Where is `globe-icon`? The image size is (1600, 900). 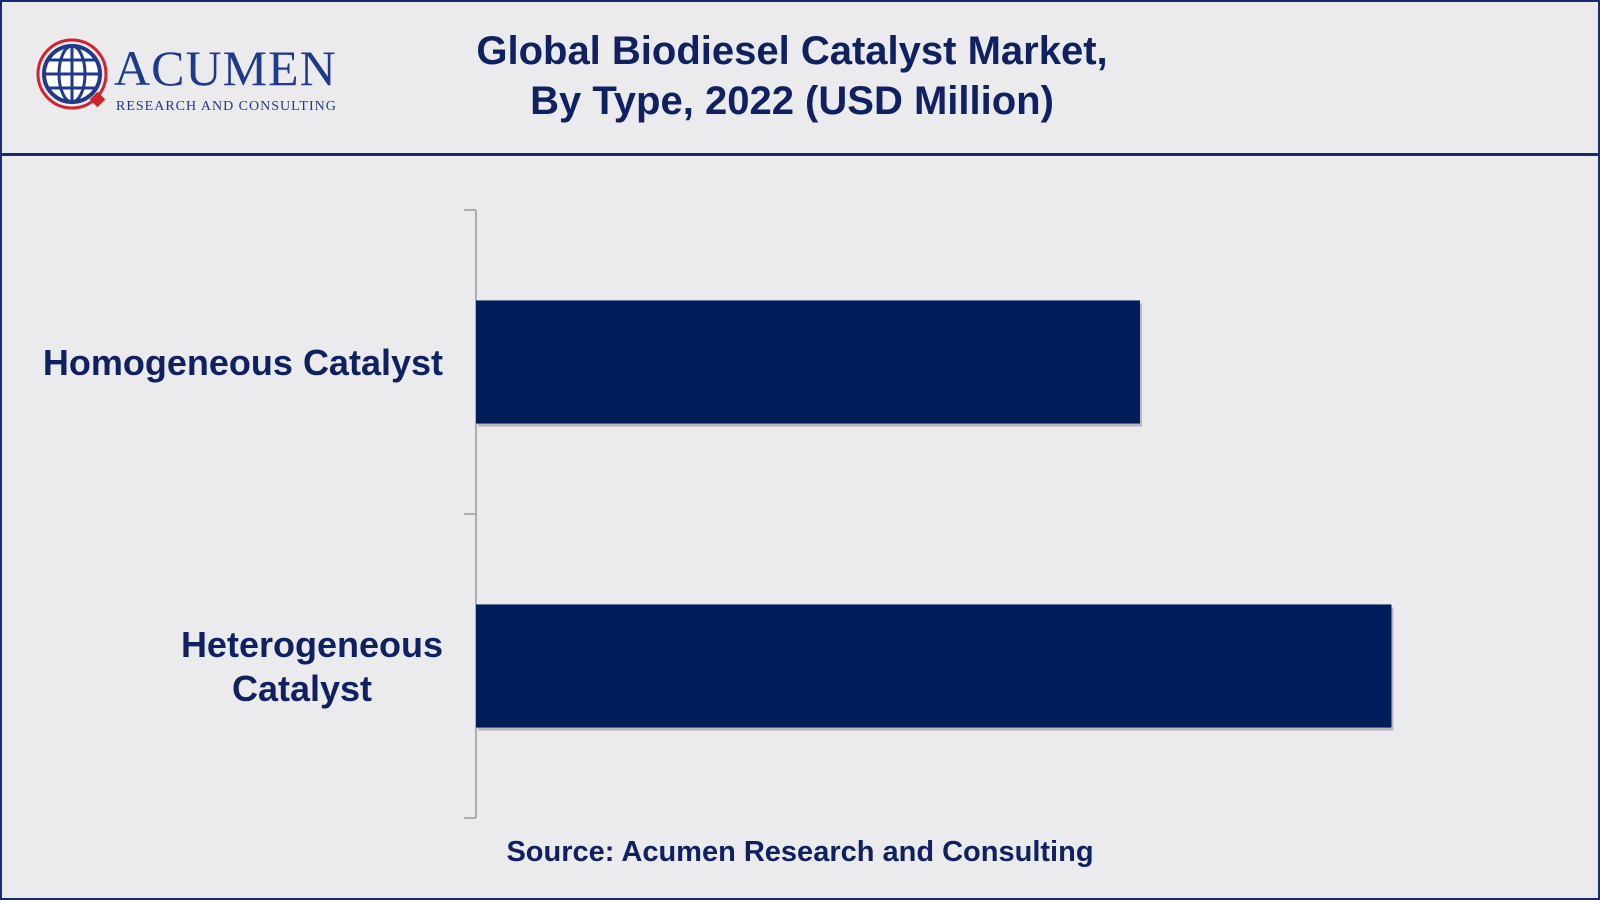 globe-icon is located at coordinates (72, 74).